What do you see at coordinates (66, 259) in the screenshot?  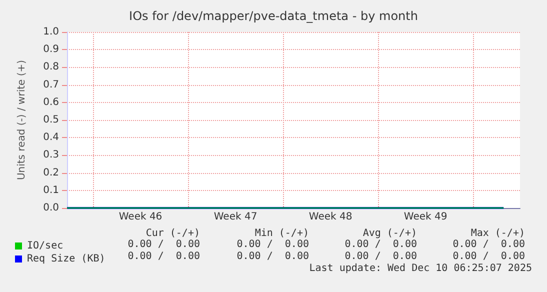 I see `legend-label: Req Size (KB)` at bounding box center [66, 259].